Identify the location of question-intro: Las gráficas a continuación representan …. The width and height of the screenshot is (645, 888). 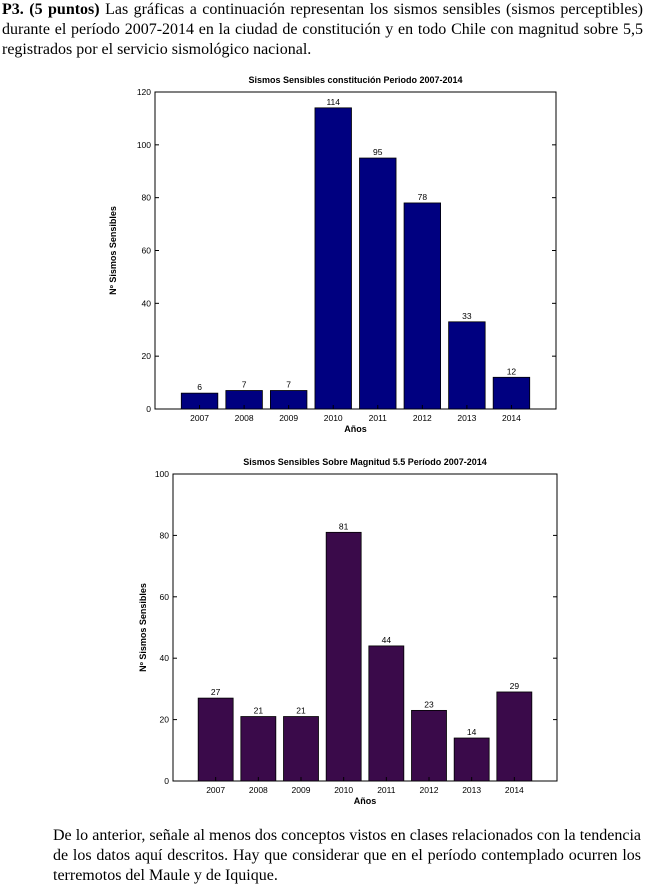
(322, 29).